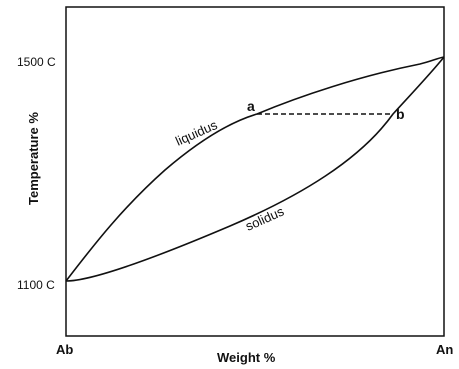 This screenshot has height=369, width=459. I want to click on point-a-label: a, so click(251, 106).